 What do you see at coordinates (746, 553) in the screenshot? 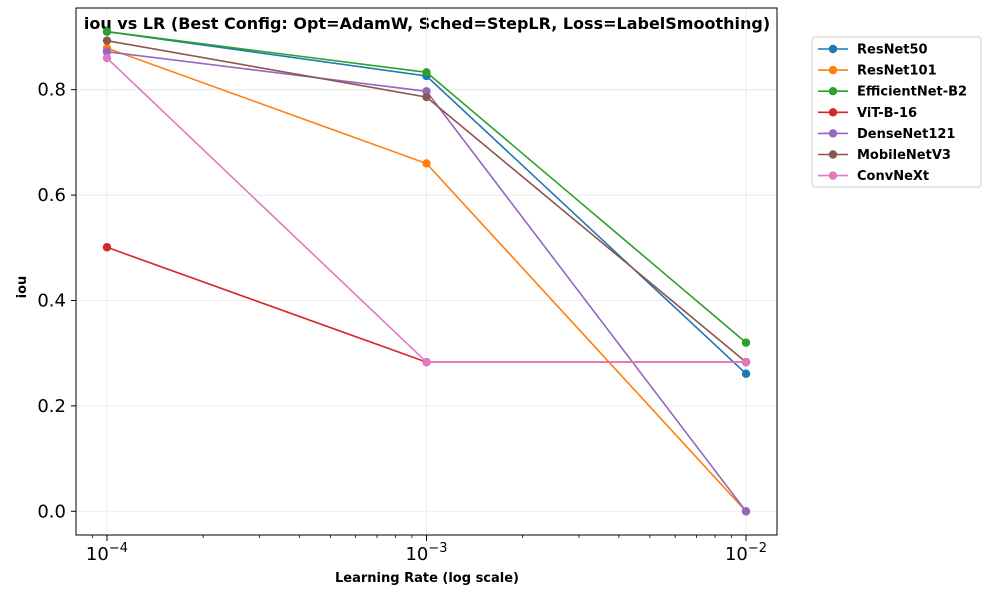
I see `x-tick-label: 10⁻²` at bounding box center [746, 553].